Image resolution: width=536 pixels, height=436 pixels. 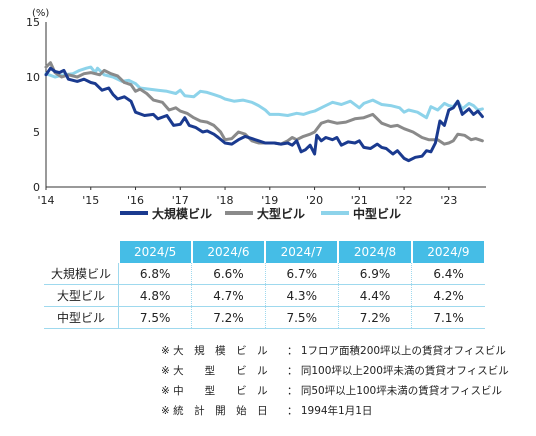 I want to click on table-header-row: 2024/5 2024/6 2024/7 2024/8 2024/9, so click(x=265, y=252).